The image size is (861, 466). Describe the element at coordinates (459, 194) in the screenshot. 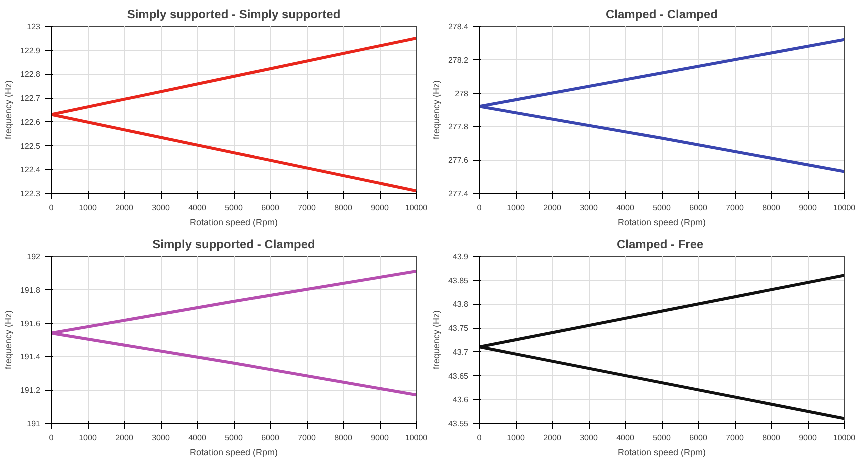

I see `y-tick-label: 277.4` at that location.